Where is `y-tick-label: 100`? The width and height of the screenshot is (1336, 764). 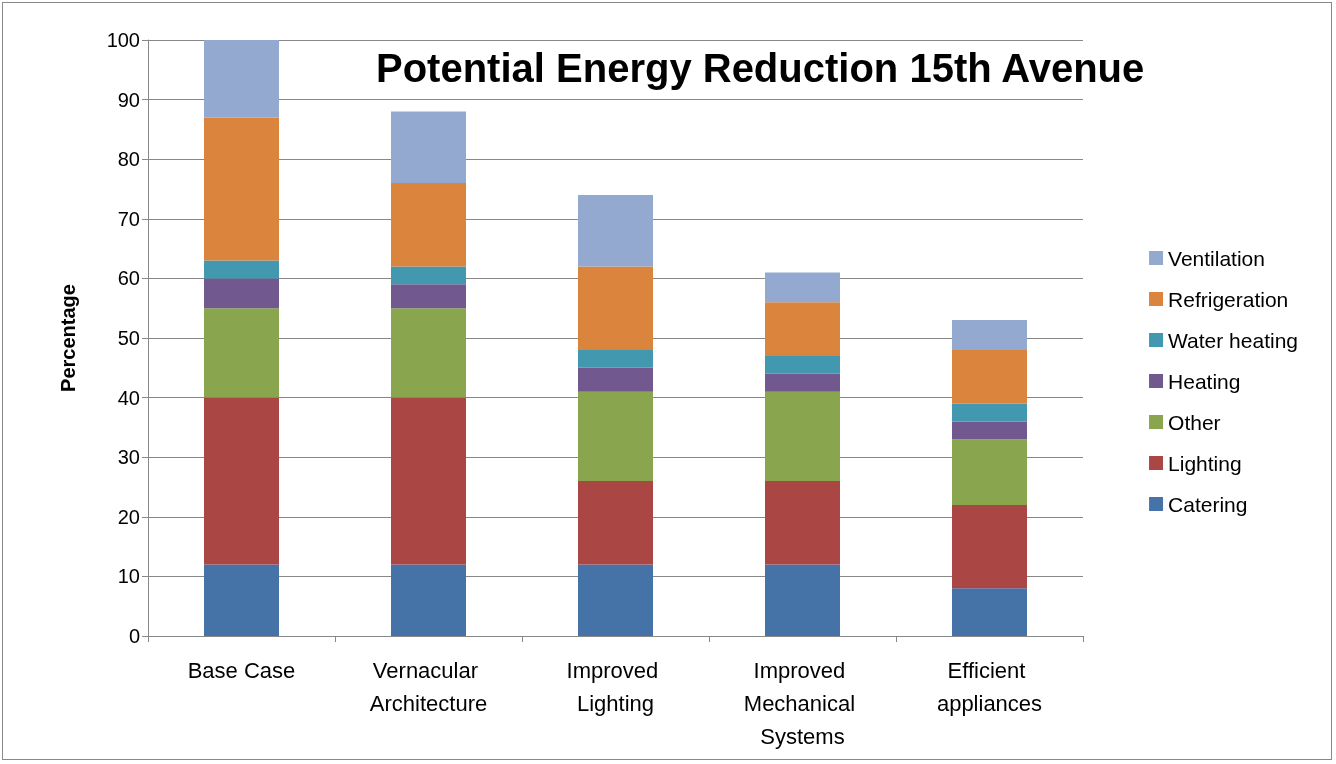
y-tick-label: 100 is located at coordinates (123, 40).